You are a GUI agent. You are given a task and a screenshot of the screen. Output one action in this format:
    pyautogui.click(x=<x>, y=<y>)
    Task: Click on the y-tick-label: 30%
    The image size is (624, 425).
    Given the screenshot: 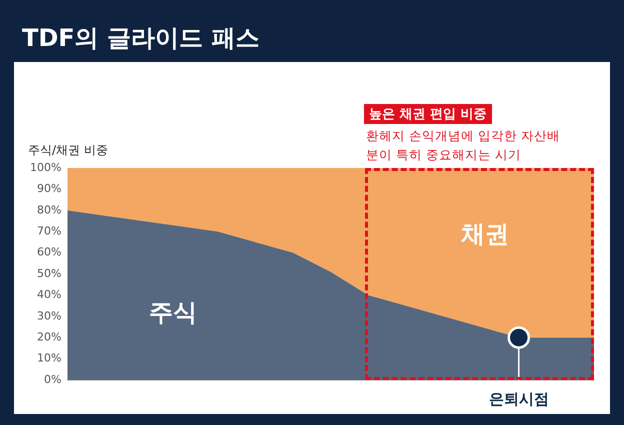 What is the action you would take?
    pyautogui.click(x=49, y=315)
    